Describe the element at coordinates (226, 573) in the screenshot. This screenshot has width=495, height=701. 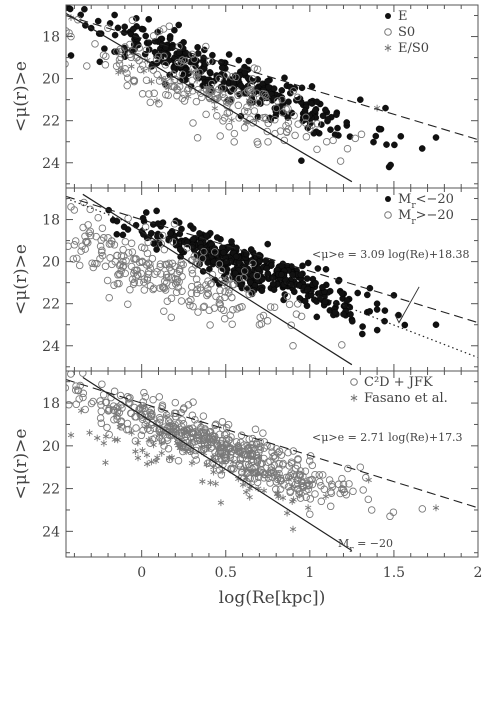
I see `x-tick-label: 0.5` at that location.